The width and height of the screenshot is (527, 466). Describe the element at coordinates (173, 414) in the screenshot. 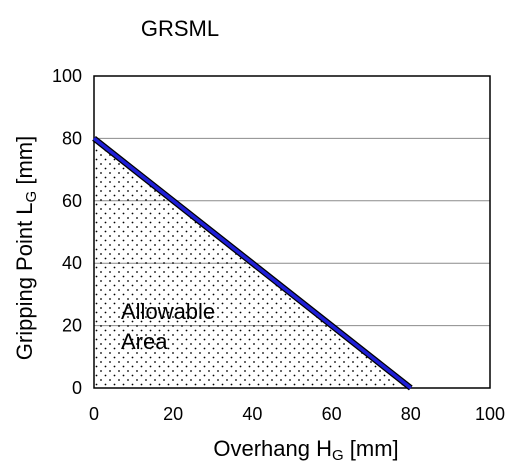

I see `x-tick-label-20: 20` at that location.